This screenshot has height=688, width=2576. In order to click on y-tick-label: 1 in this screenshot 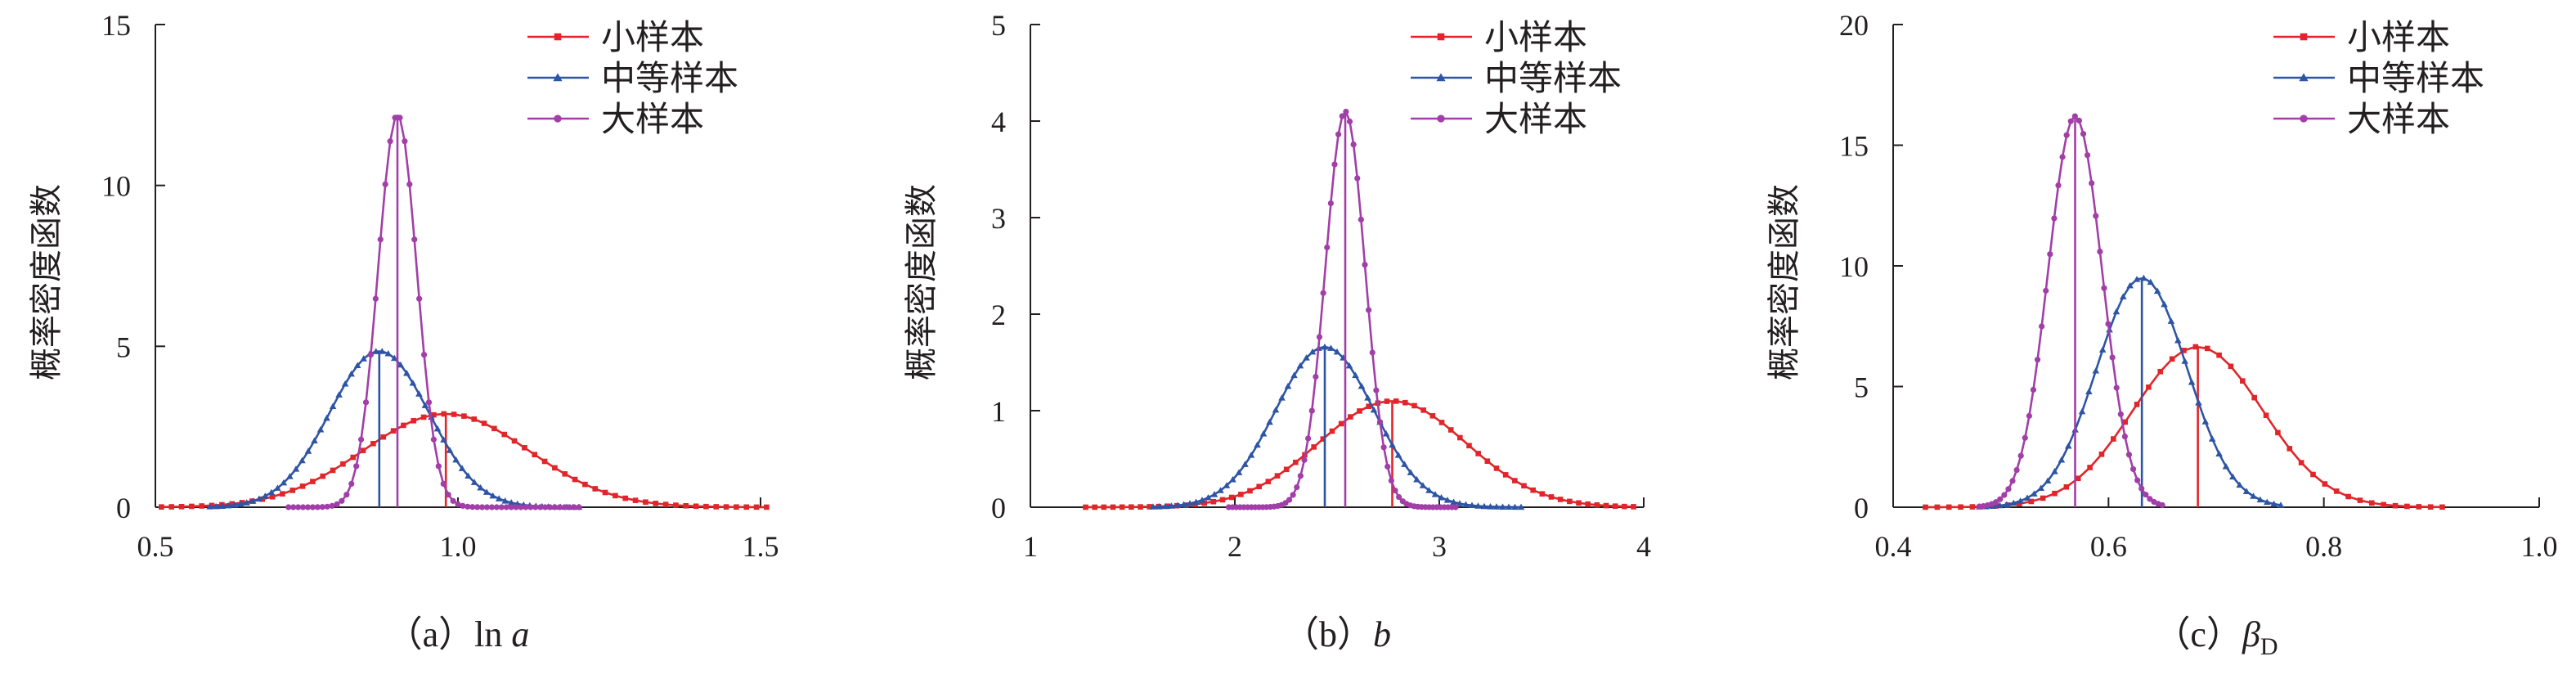, I will do `click(999, 411)`.